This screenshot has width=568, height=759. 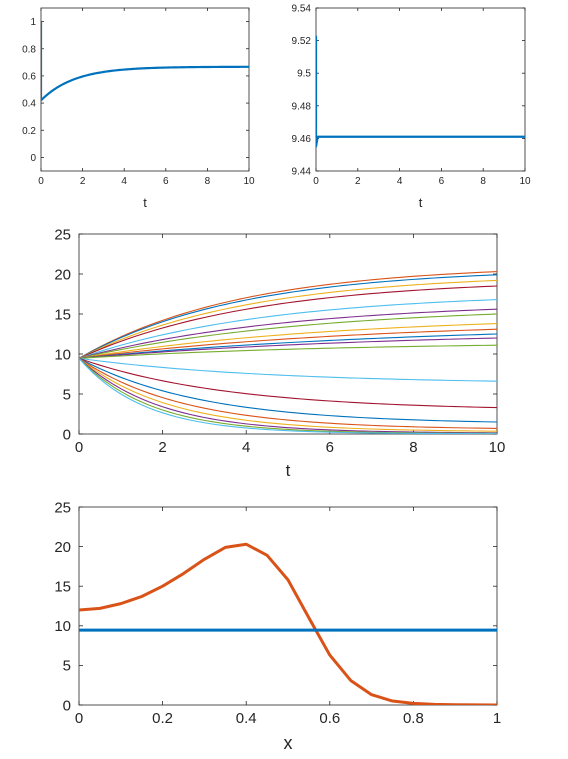 I want to click on x-tick-label: 1, so click(x=497, y=718).